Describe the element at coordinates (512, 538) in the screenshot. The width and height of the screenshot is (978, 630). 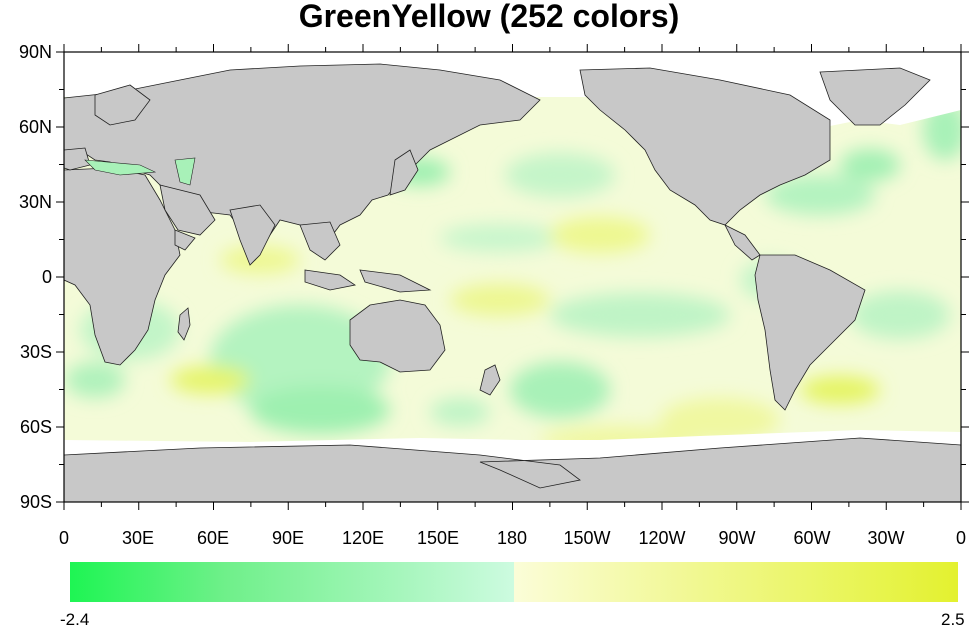
I see `x-tick-label: 180` at that location.